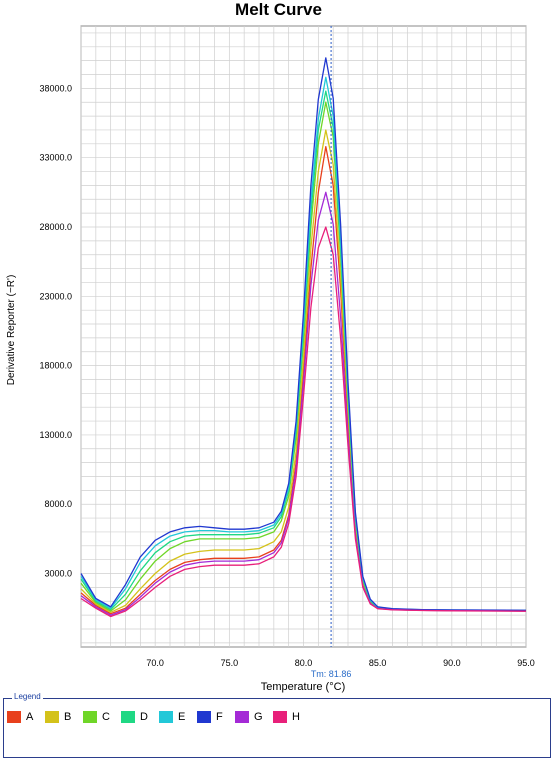  Describe the element at coordinates (296, 717) in the screenshot. I see `legend-label: H` at that location.